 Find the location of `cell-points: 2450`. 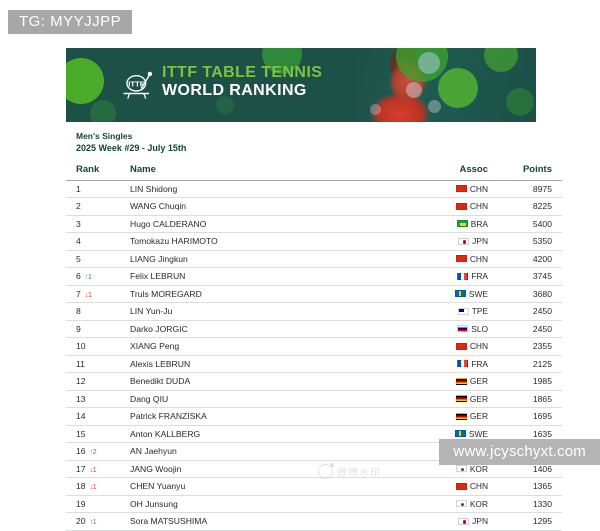

cell-points: 2450 is located at coordinates (528, 329).